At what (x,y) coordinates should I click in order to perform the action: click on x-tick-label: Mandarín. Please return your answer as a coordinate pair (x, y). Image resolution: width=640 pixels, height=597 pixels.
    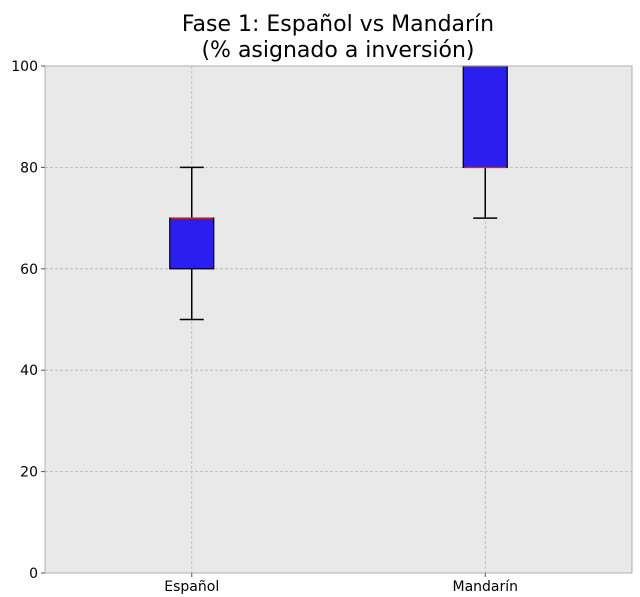
    Looking at the image, I should click on (485, 587).